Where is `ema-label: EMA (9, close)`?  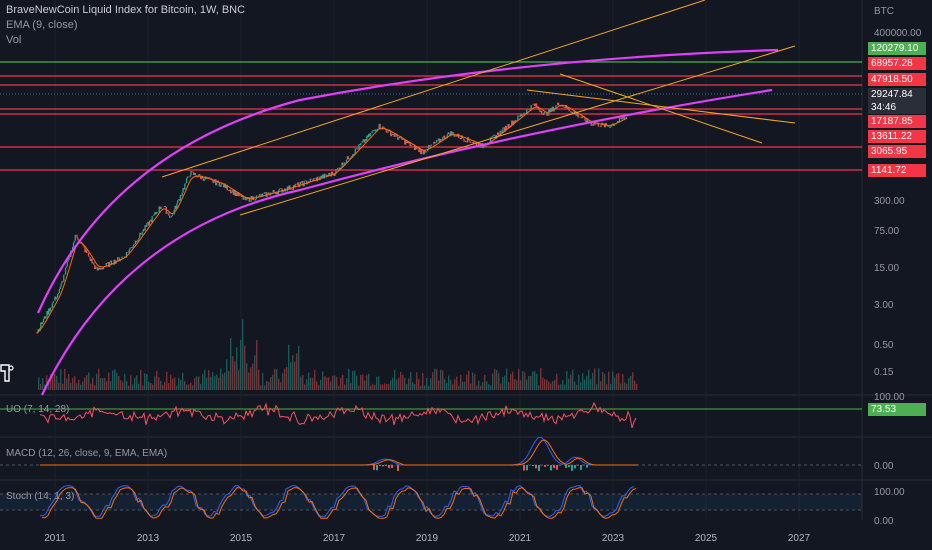 ema-label: EMA (9, close) is located at coordinates (42, 25).